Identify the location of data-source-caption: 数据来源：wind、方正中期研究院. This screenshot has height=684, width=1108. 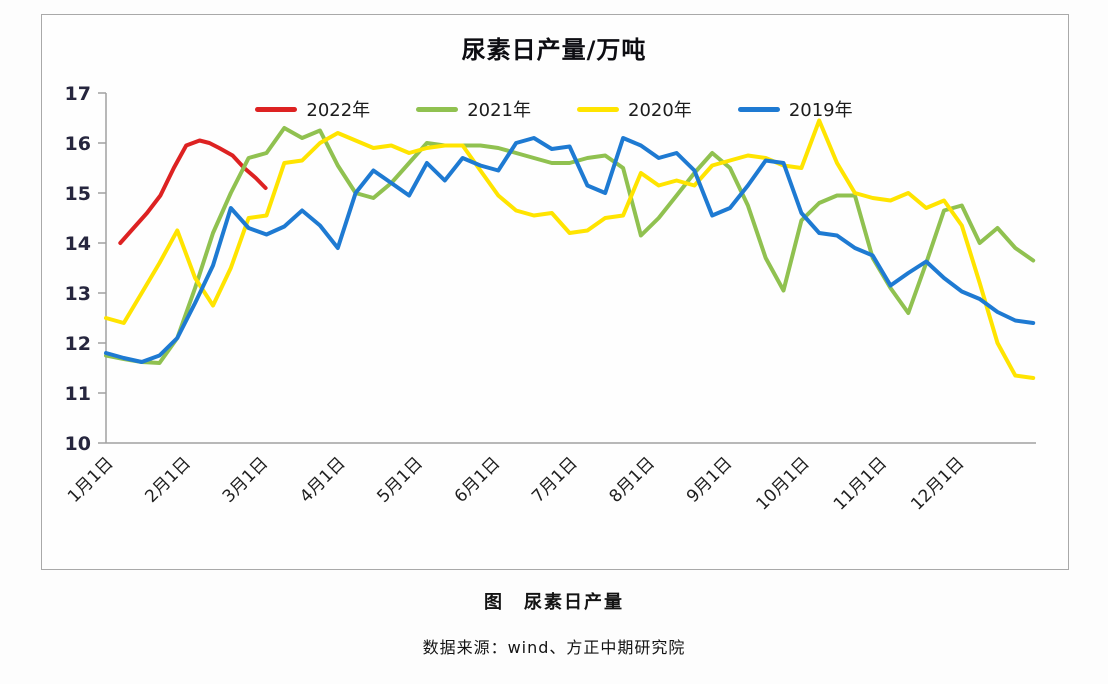
(554, 647).